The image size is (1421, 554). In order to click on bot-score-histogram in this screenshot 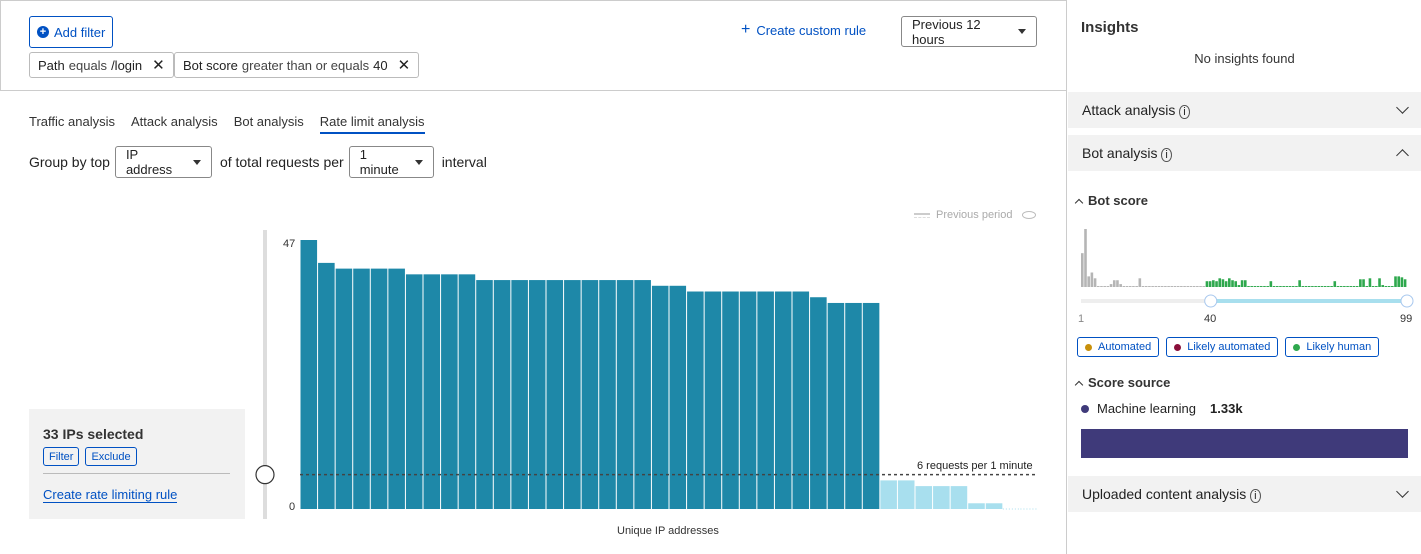, I will do `click(1247, 268)`.